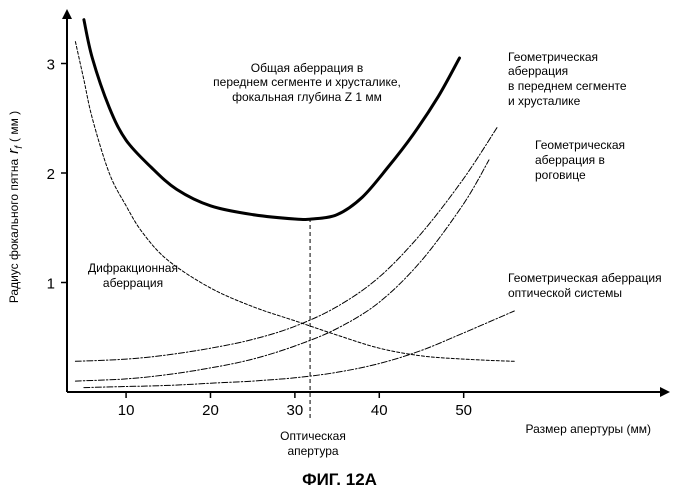 Image resolution: width=679 pixels, height=500 pixels. What do you see at coordinates (339, 480) in the screenshot?
I see `figure-label: ФИГ. 12А` at bounding box center [339, 480].